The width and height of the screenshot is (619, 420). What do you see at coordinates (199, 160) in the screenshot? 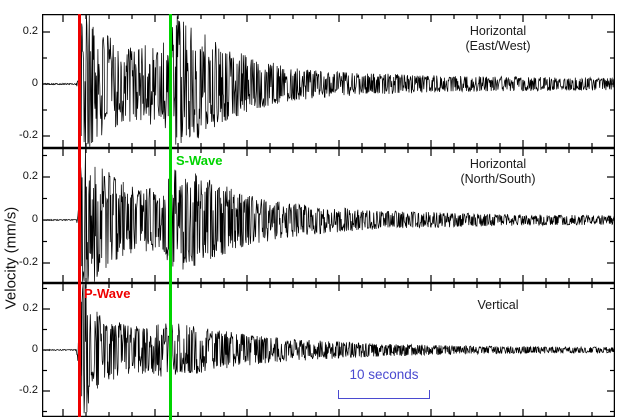
I see `s-wave-label: S-Wave` at bounding box center [199, 160].